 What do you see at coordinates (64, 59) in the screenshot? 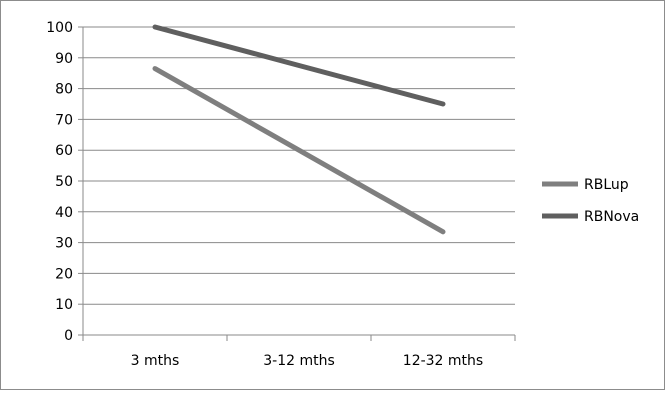
I see `y-tick-label-90: 90` at bounding box center [64, 59].